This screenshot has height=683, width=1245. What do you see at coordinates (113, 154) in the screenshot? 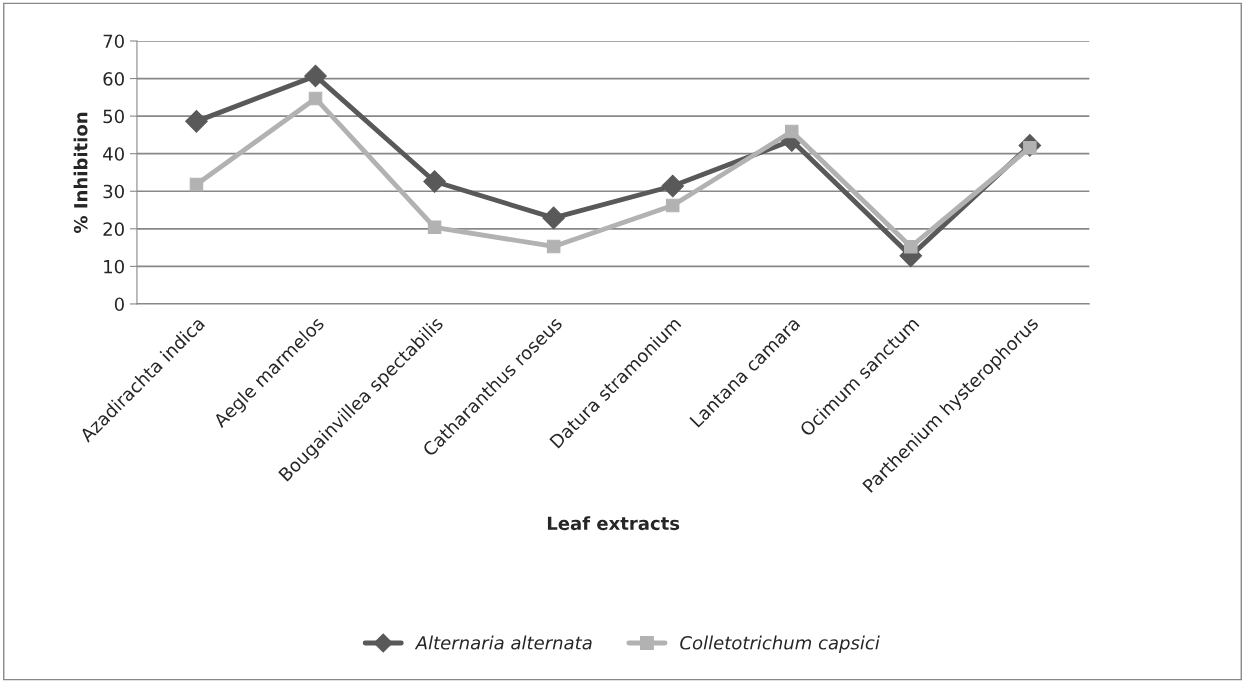
I see `y-tick-label: 40` at bounding box center [113, 154].